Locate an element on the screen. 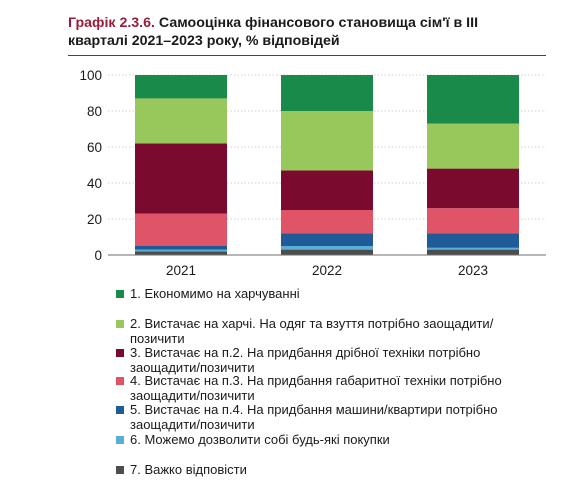 This screenshot has height=487, width=562. y-tick-label: 100 is located at coordinates (90, 75).